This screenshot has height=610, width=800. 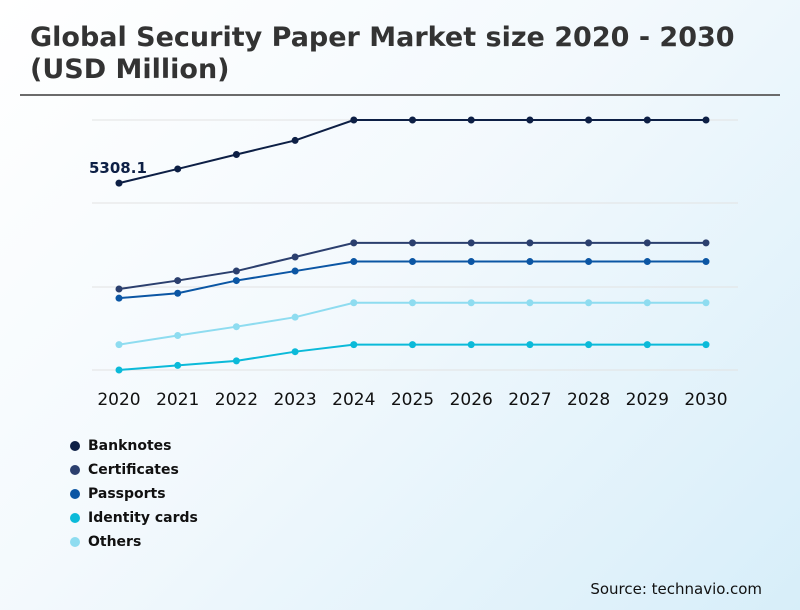 What do you see at coordinates (236, 327) in the screenshot?
I see `point-others-2022` at bounding box center [236, 327].